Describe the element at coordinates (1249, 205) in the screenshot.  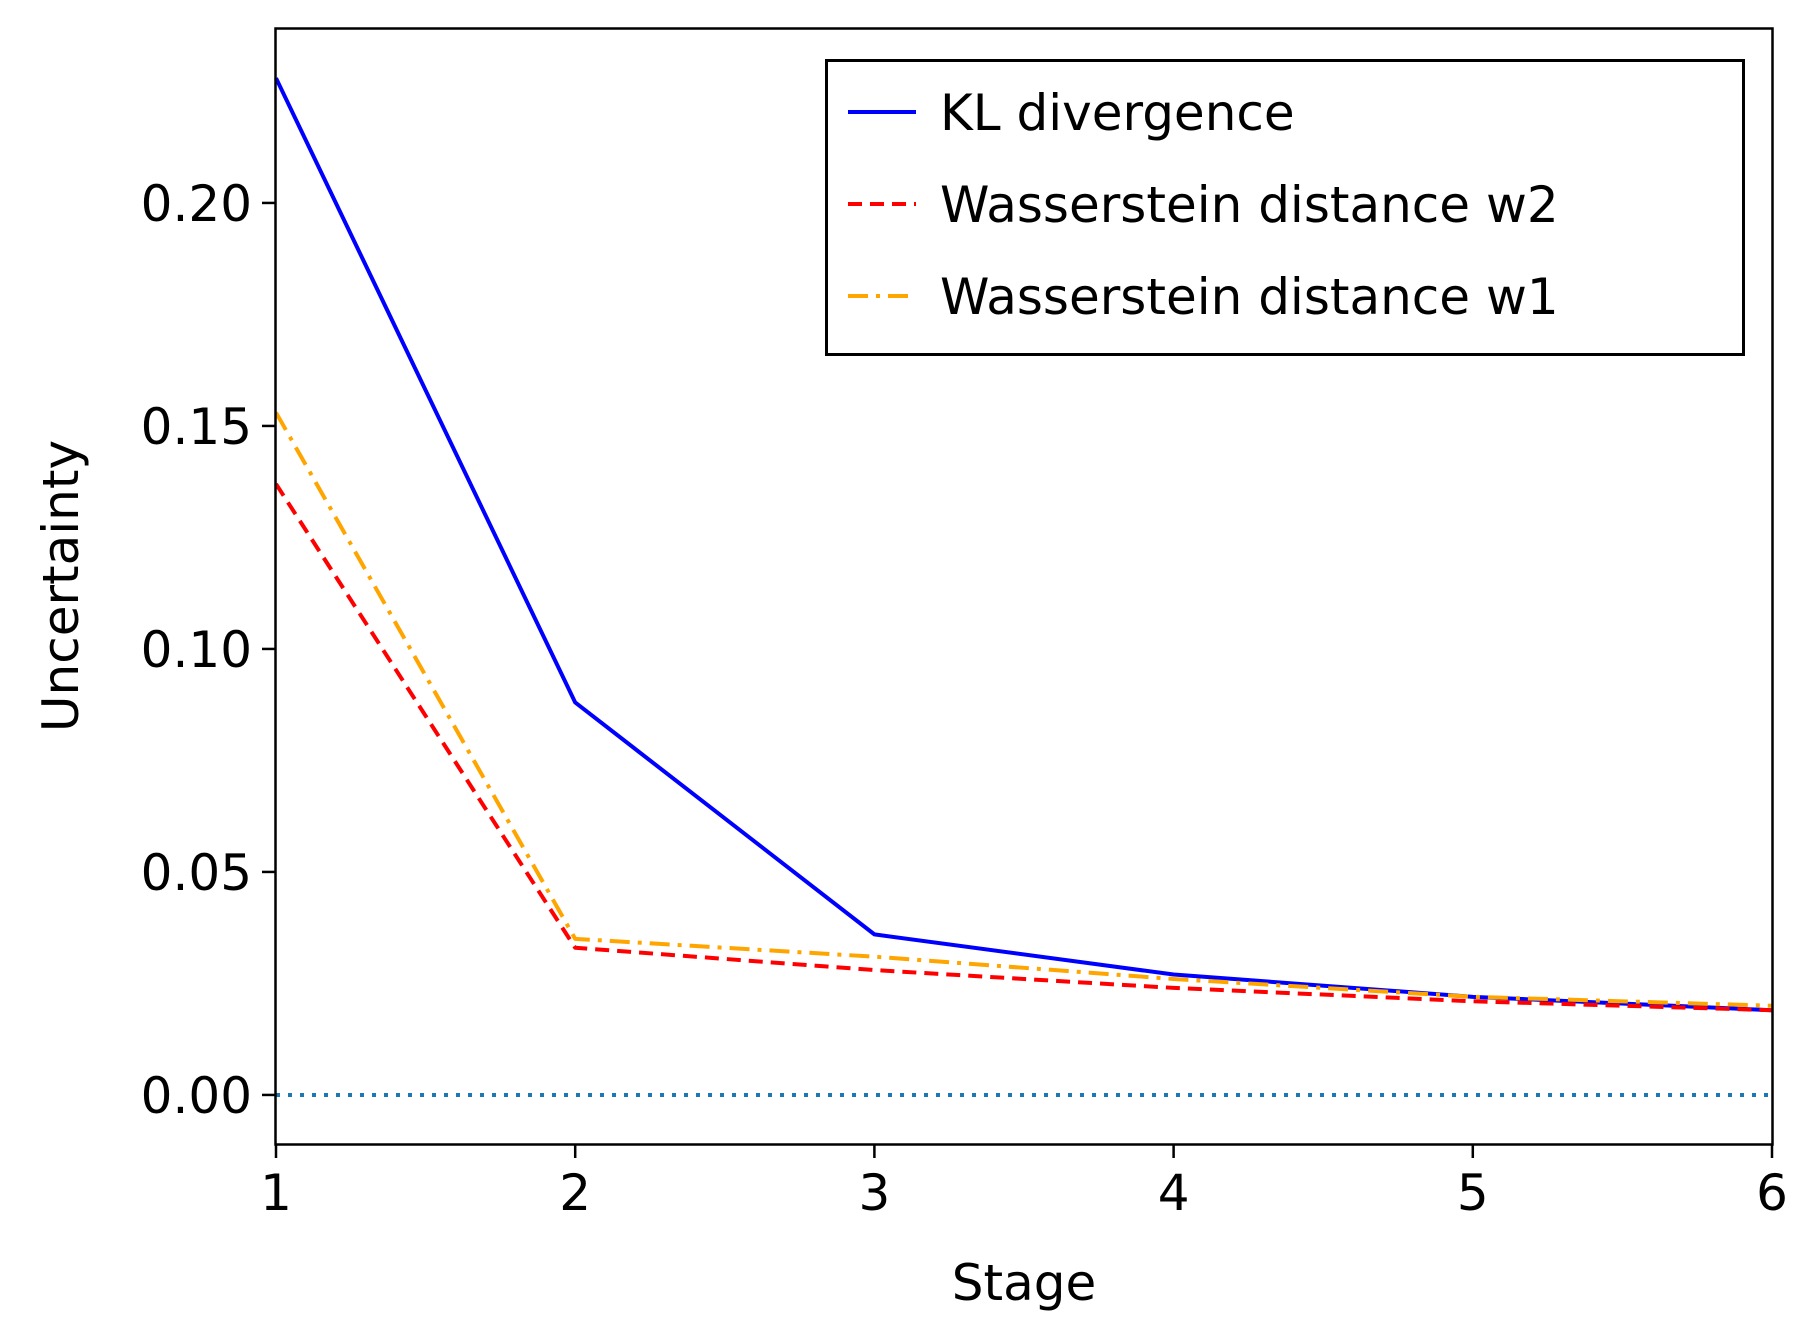
I see `legend-label-2: Wasserstein distance w2` at that location.